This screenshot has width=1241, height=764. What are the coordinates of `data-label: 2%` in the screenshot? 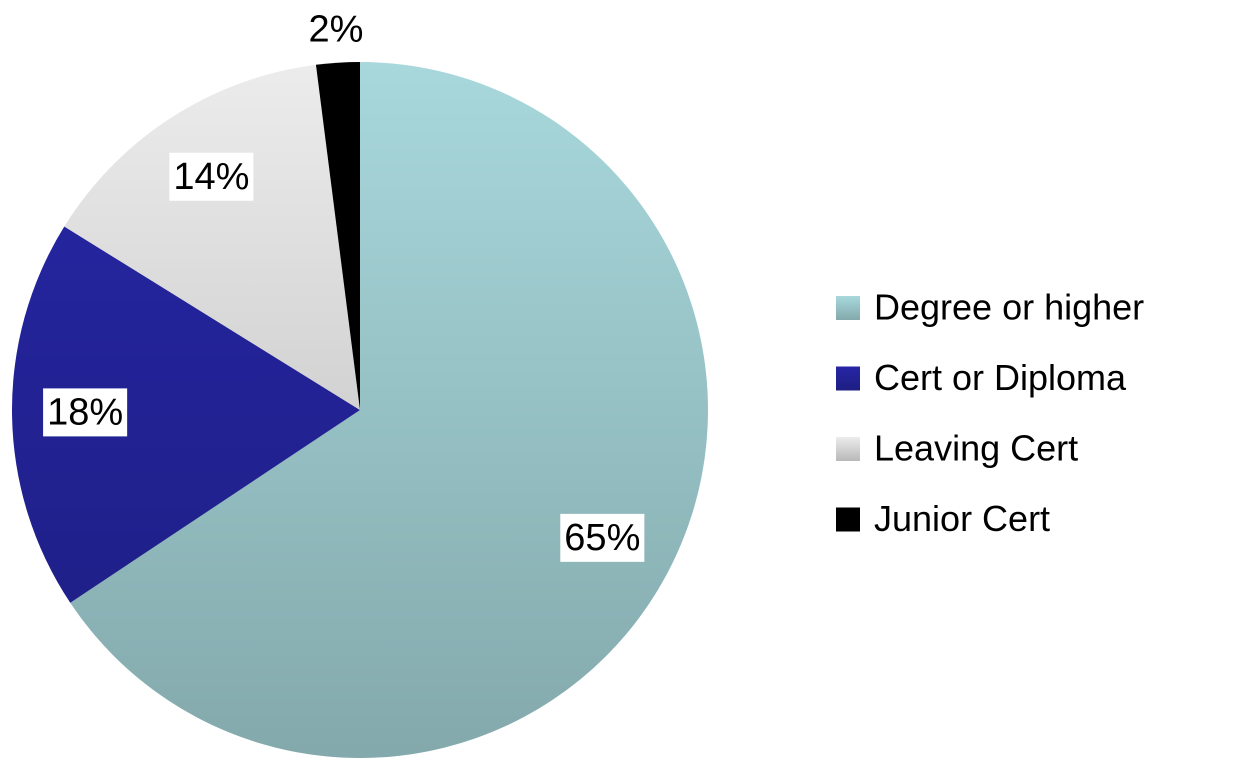 It's located at (335, 29).